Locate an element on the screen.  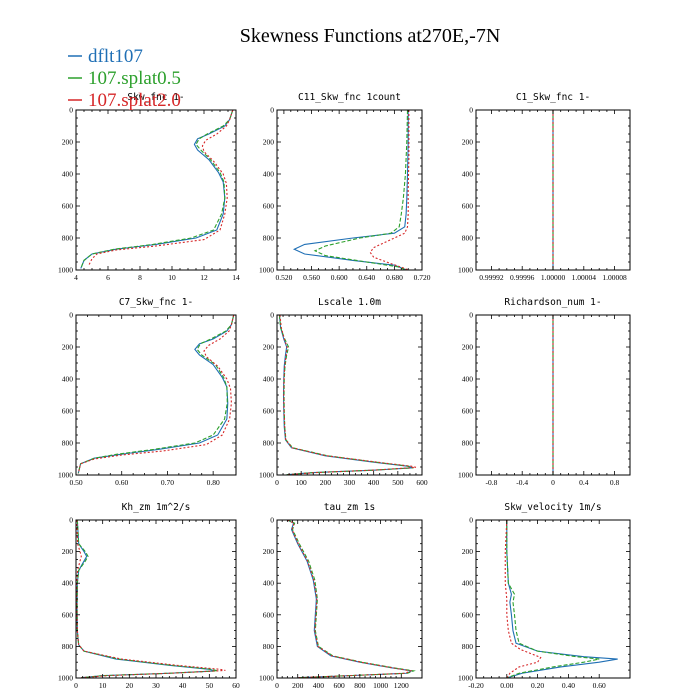
panel-title: C1_Skw_fnc 1- is located at coordinates (553, 97).